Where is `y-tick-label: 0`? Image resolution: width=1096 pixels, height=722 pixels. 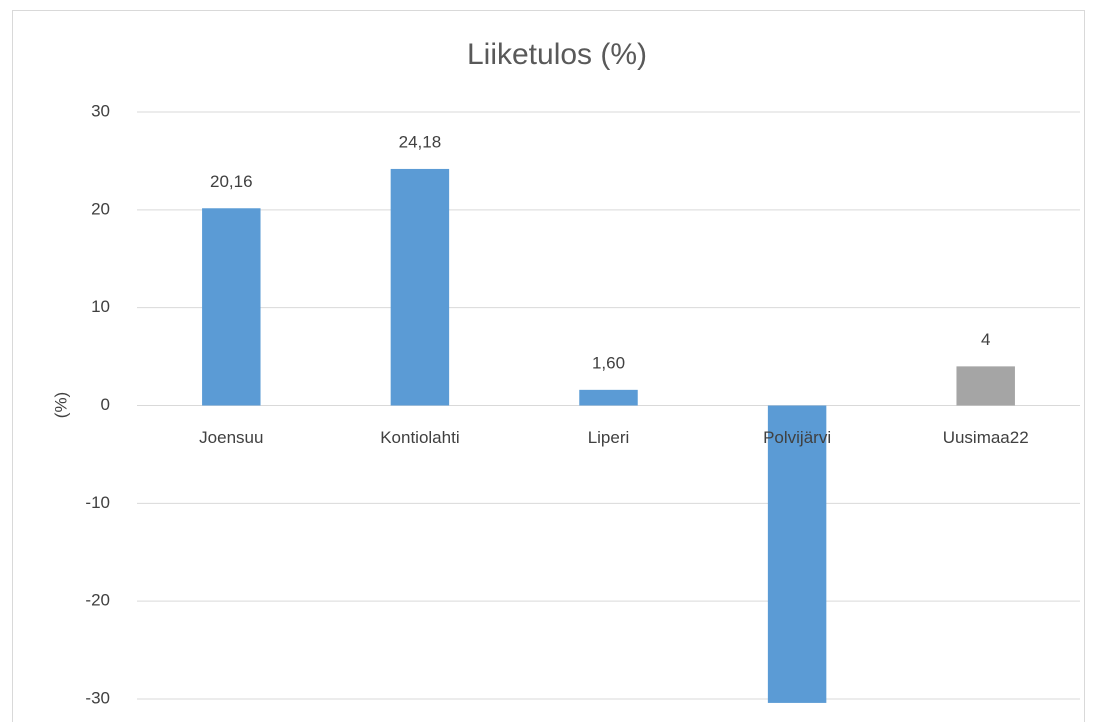 y-tick-label: 0 is located at coordinates (105, 404).